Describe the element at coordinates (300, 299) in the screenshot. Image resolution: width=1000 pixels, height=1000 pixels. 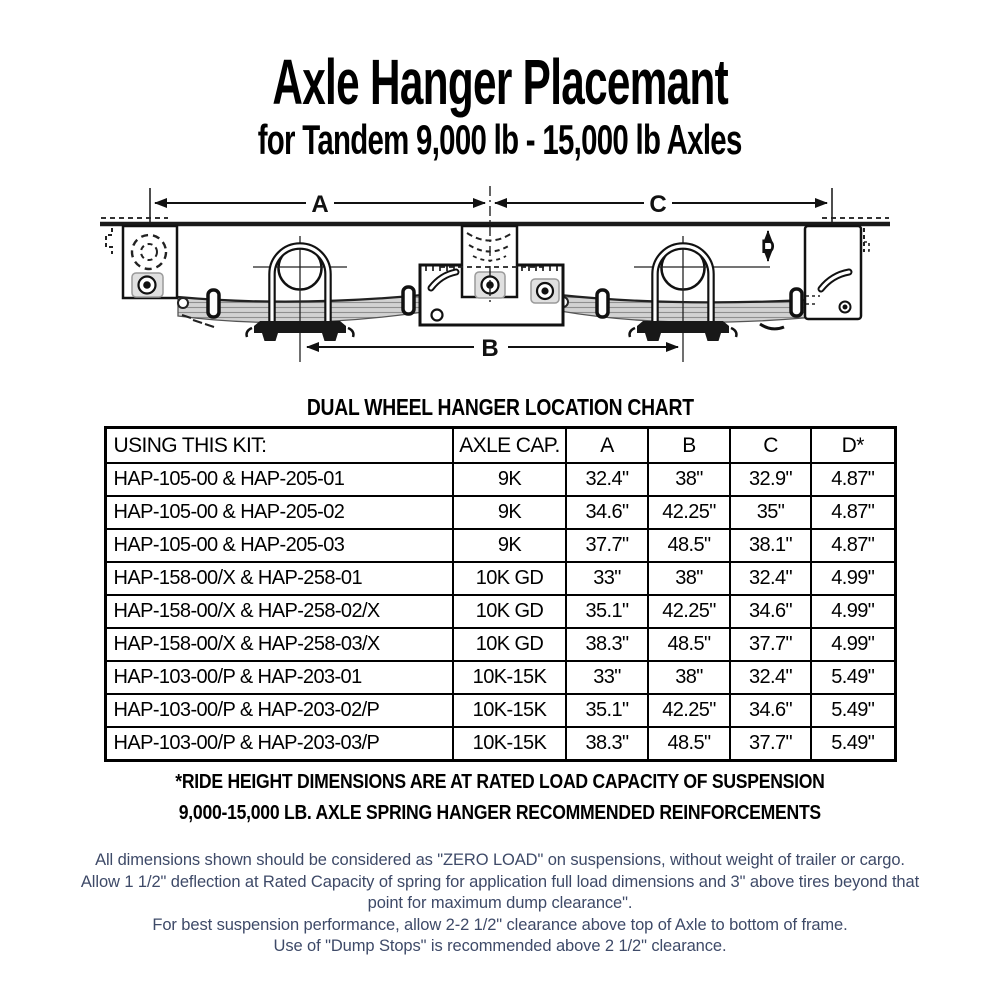
I see `front-axle-assembly` at that location.